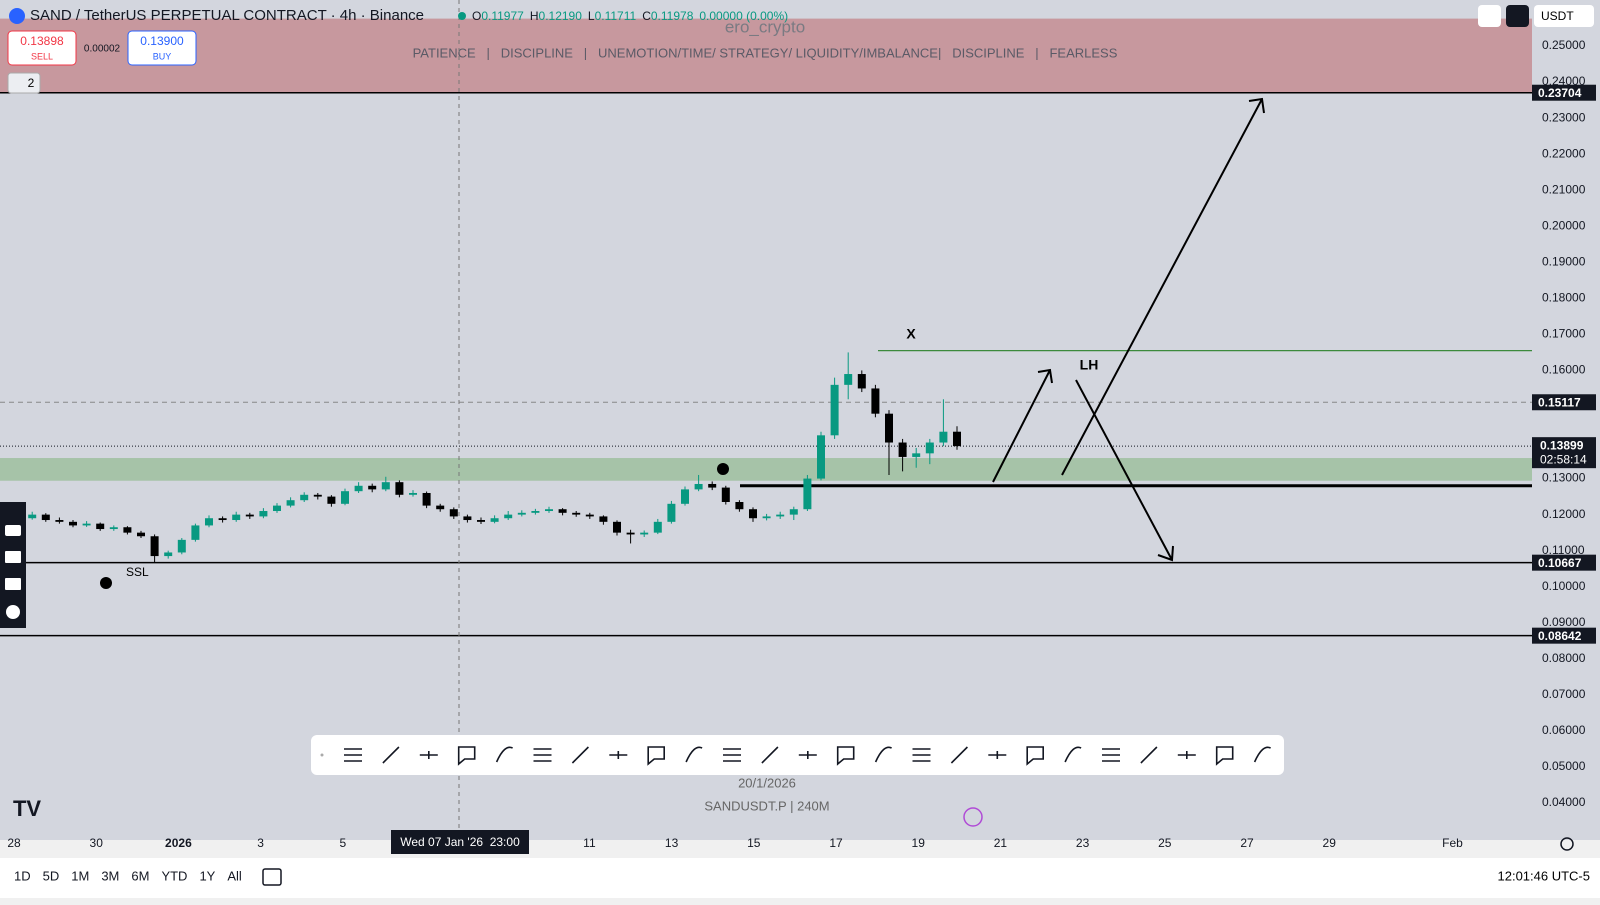  I want to click on x-tick-label: 15, so click(754, 843).